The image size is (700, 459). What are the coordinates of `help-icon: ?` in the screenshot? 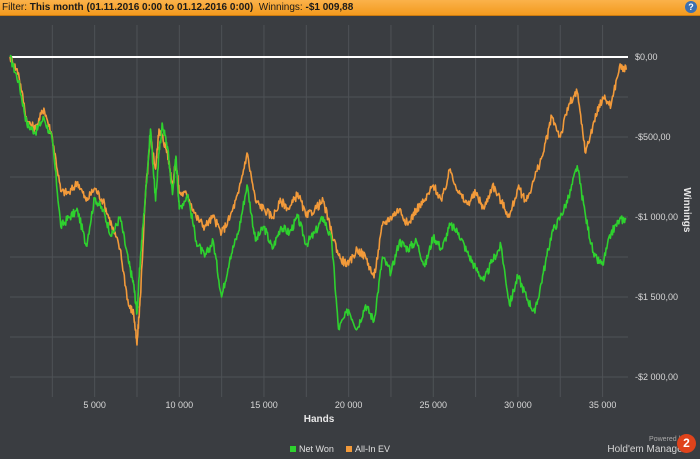 It's located at (691, 7).